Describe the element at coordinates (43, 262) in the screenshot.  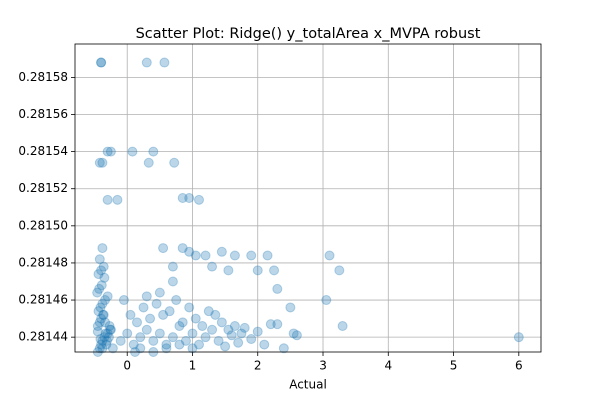
I see `y-tick-label: 0.28148` at that location.